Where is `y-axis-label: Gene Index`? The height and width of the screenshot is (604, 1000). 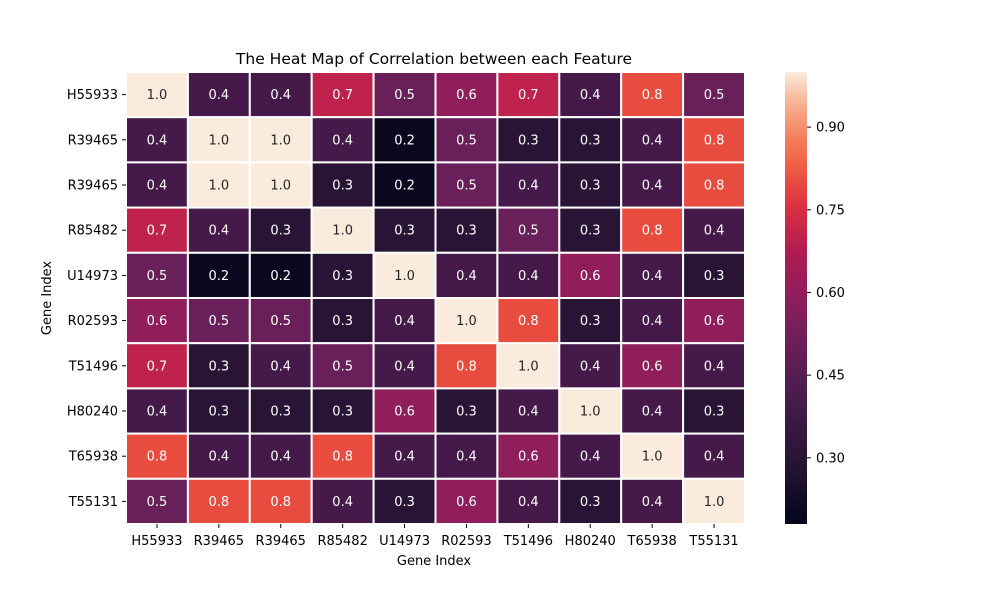 y-axis-label: Gene Index is located at coordinates (47, 298).